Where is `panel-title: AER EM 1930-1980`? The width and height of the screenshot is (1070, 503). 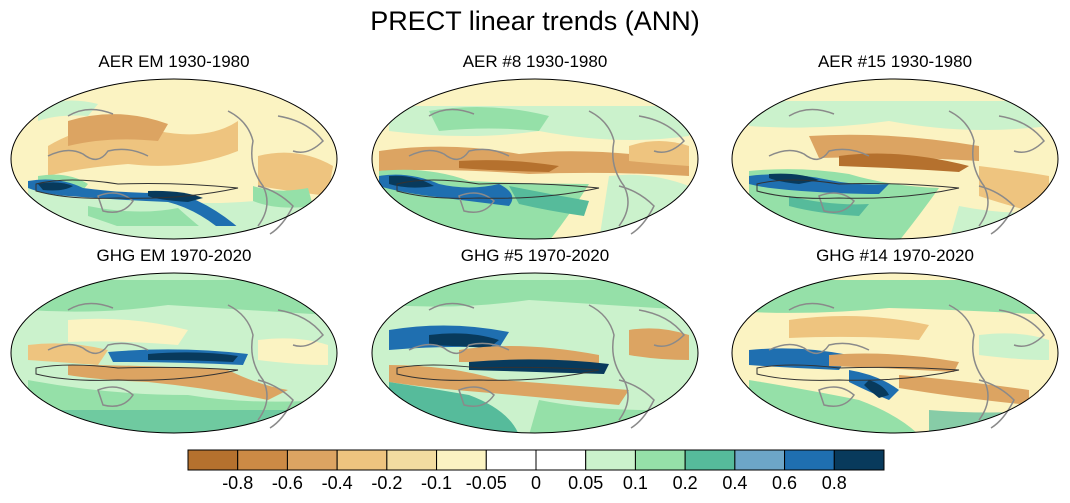 panel-title: AER EM 1930-1980 is located at coordinates (174, 61).